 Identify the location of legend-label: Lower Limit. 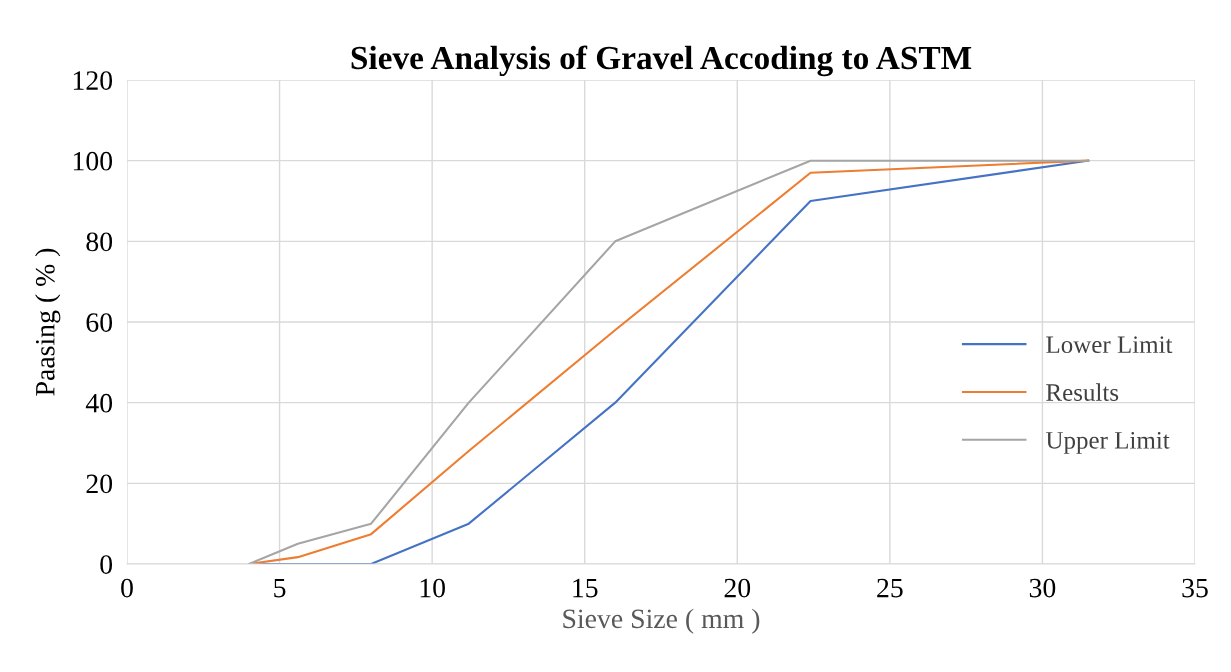
(1109, 345).